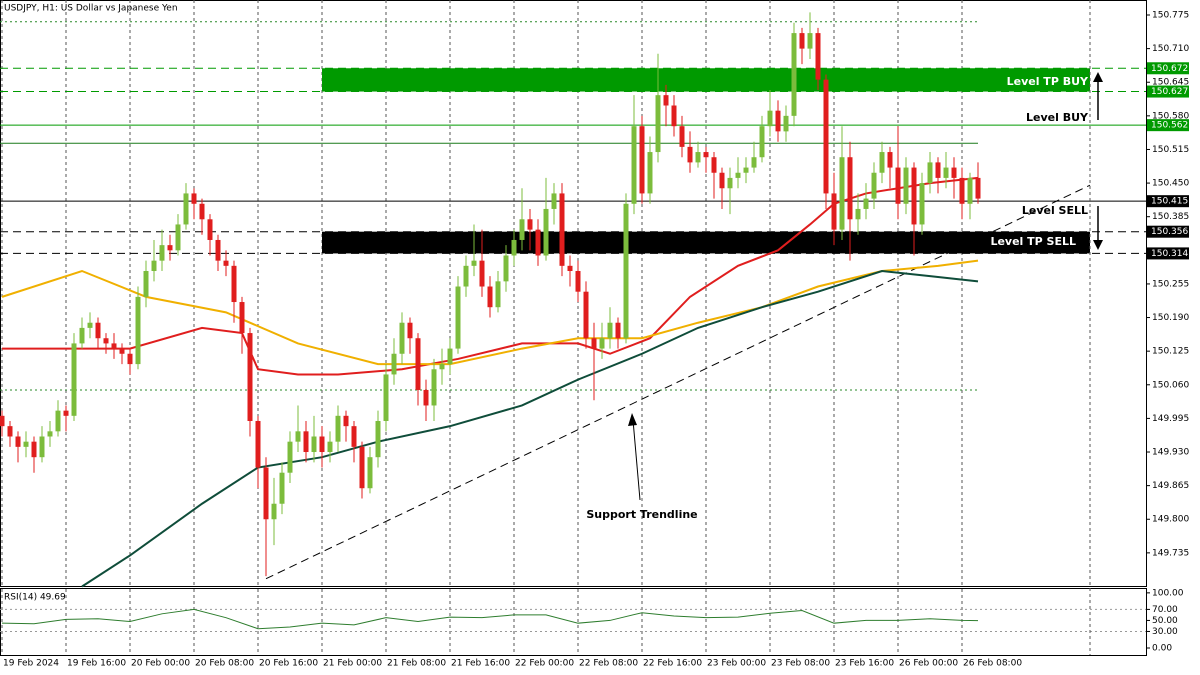 The image size is (1200, 675). What do you see at coordinates (1170, 385) in the screenshot?
I see `y-tick-label: 150.060` at bounding box center [1170, 385].